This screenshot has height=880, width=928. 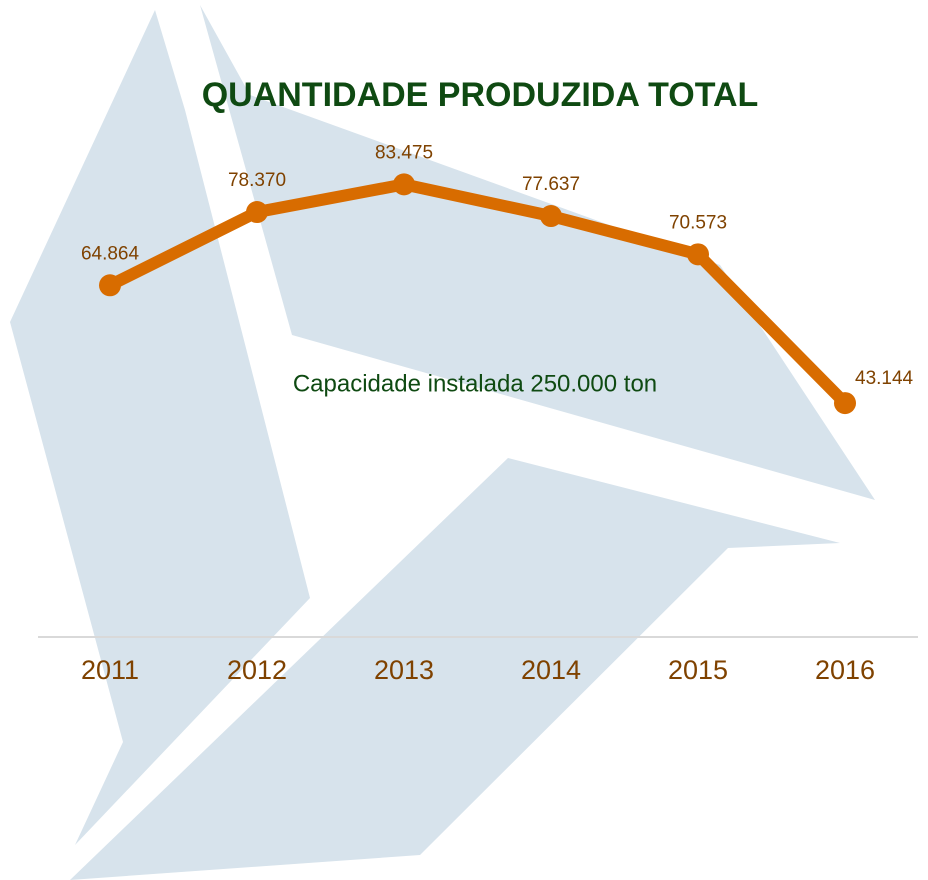 What do you see at coordinates (110, 670) in the screenshot?
I see `x-tick-label: 2011` at bounding box center [110, 670].